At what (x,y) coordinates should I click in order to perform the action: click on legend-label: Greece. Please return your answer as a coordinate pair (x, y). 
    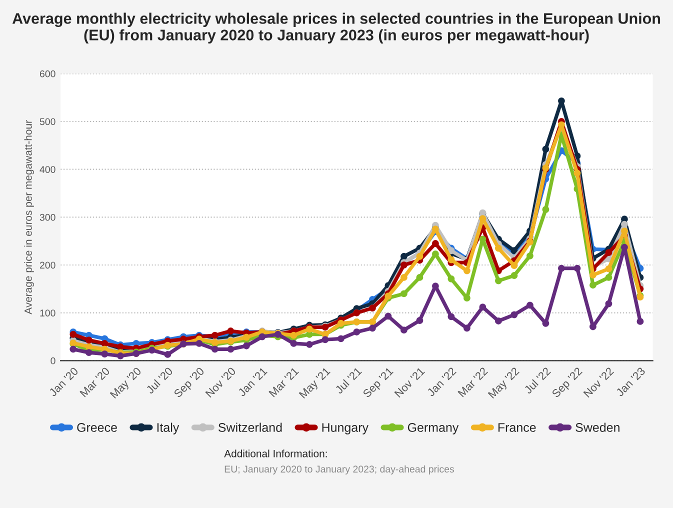
    Looking at the image, I should click on (97, 427).